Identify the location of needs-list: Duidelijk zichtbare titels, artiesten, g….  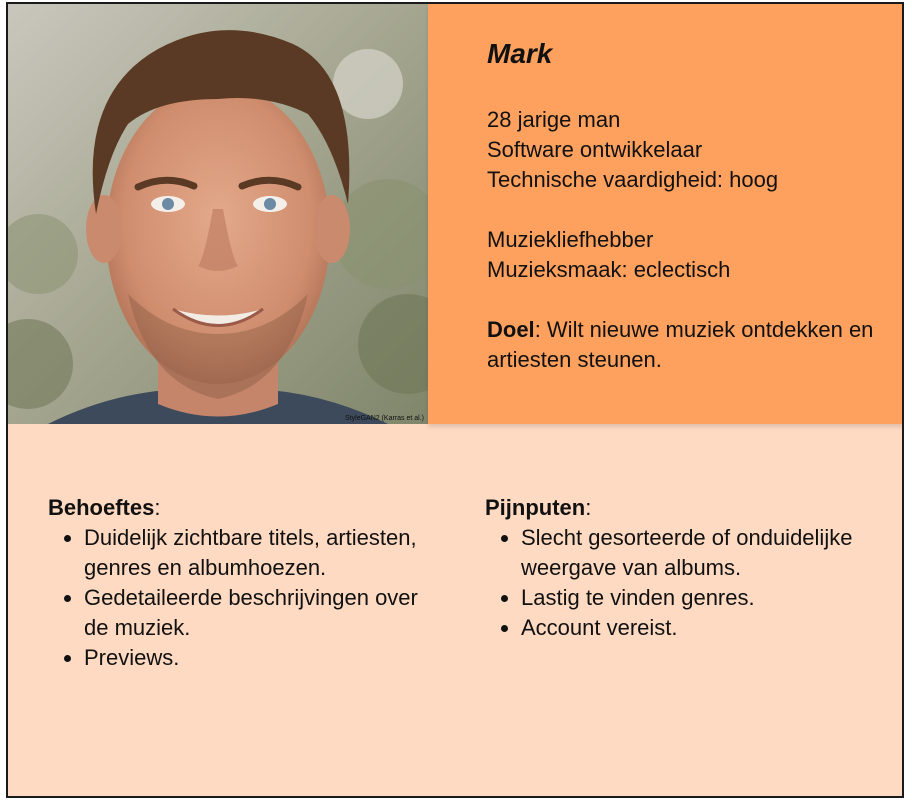
(243, 598).